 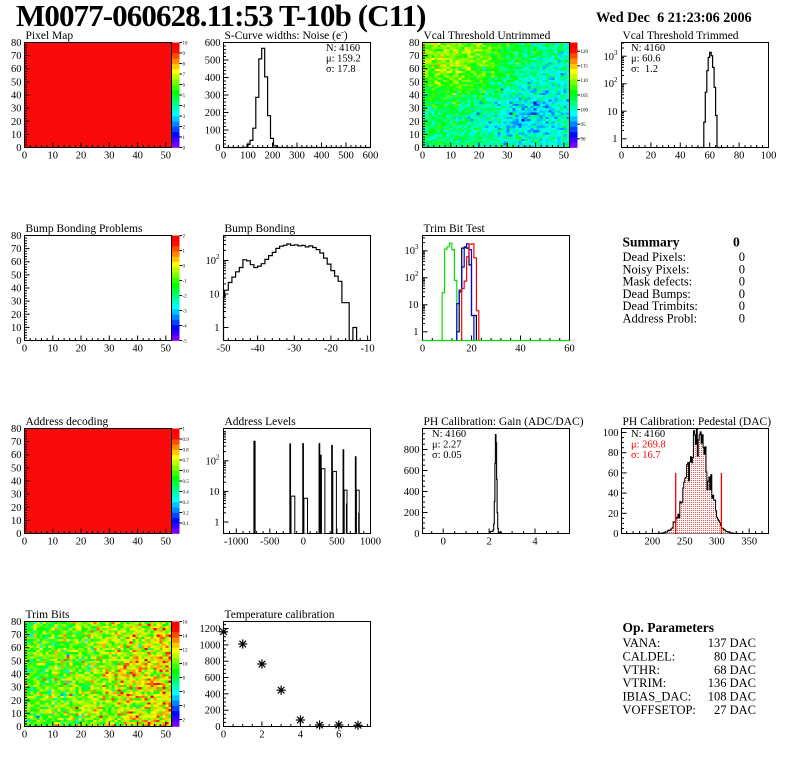 What do you see at coordinates (84, 229) in the screenshot?
I see `svg-text: Bump Bonding Problems` at bounding box center [84, 229].